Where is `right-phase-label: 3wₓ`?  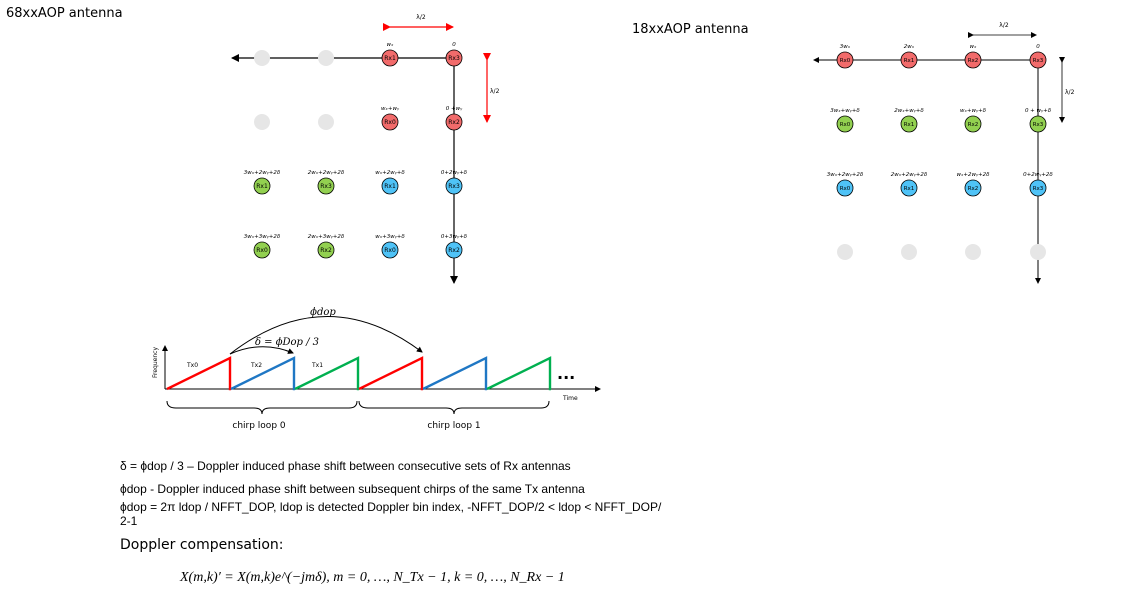
right-phase-label: 3wₓ is located at coordinates (845, 47).